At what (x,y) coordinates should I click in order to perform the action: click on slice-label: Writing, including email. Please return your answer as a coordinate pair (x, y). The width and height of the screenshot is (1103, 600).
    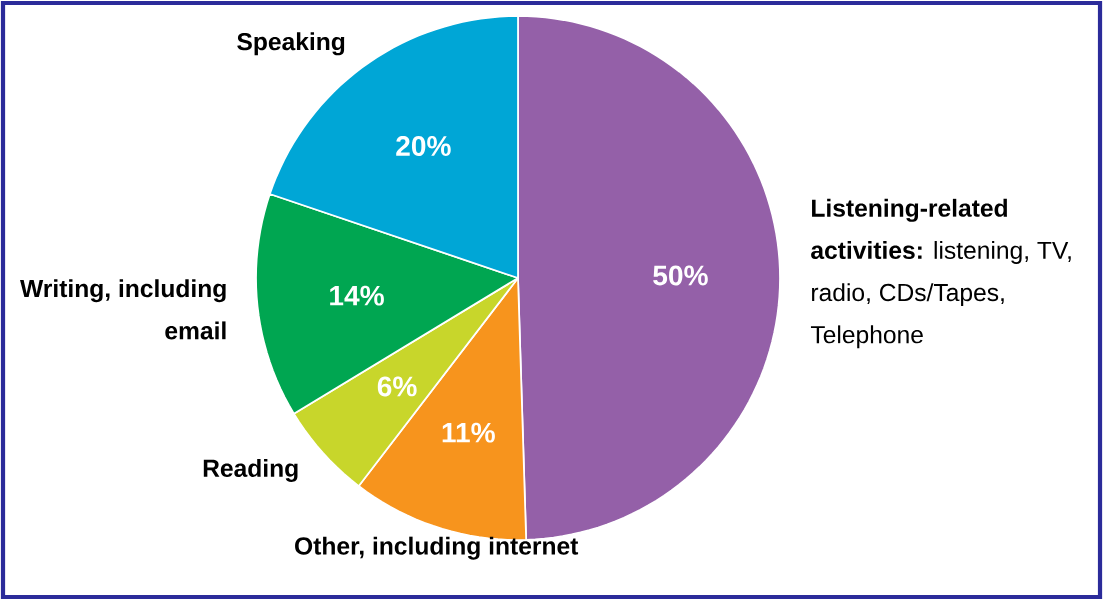
    Looking at the image, I should click on (123, 309).